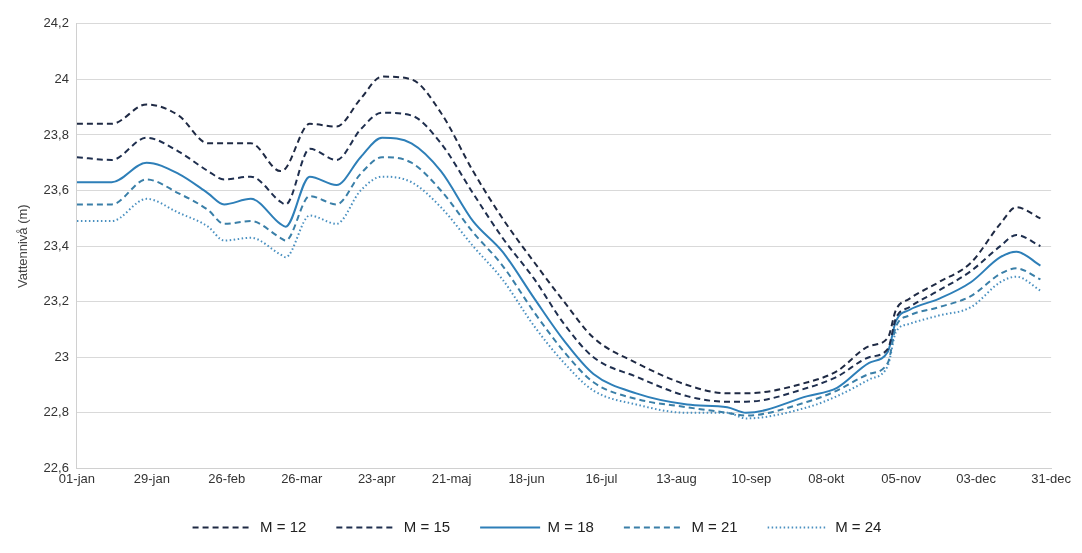 The image size is (1082, 553). Describe the element at coordinates (601, 478) in the screenshot. I see `x-tick-label: 16-jul` at that location.